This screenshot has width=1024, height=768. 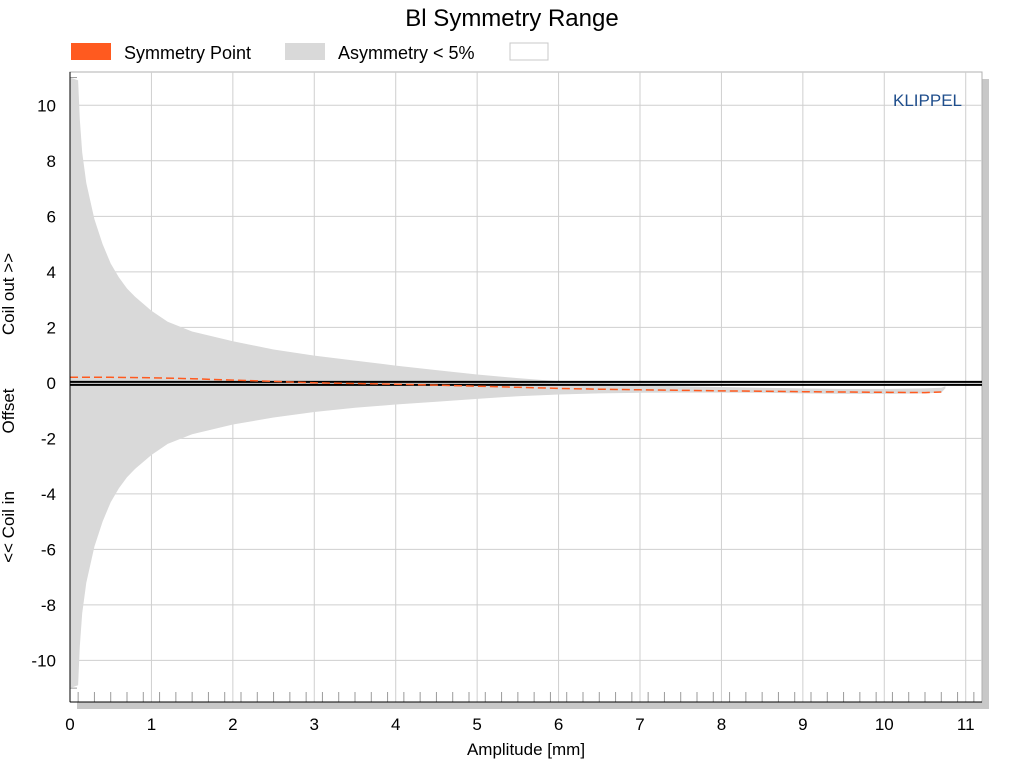 I want to click on x-tick-label: 4, so click(x=395, y=724).